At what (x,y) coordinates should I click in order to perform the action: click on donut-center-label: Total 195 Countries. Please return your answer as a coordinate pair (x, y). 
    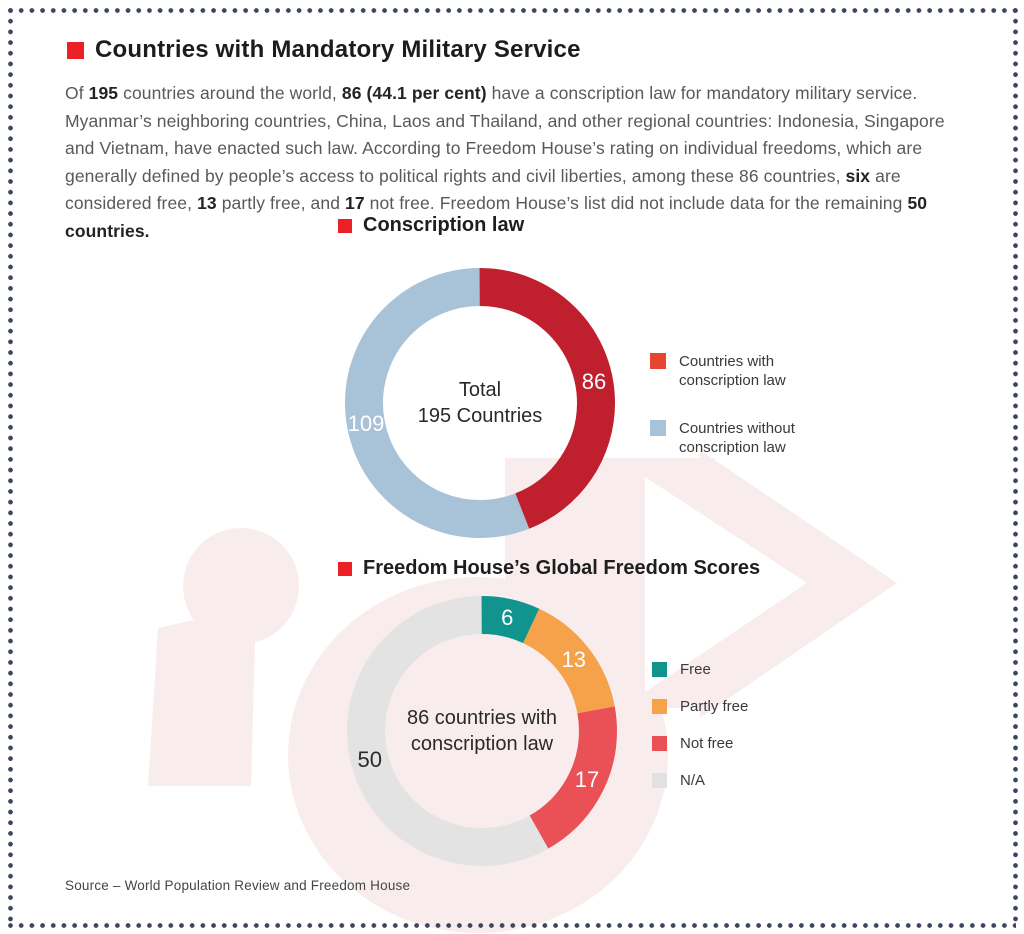
    Looking at the image, I should click on (480, 403).